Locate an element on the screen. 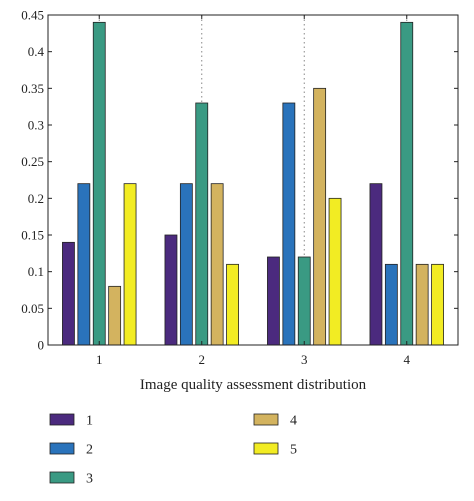  y-tick-label: 0.45 is located at coordinates (32, 15).